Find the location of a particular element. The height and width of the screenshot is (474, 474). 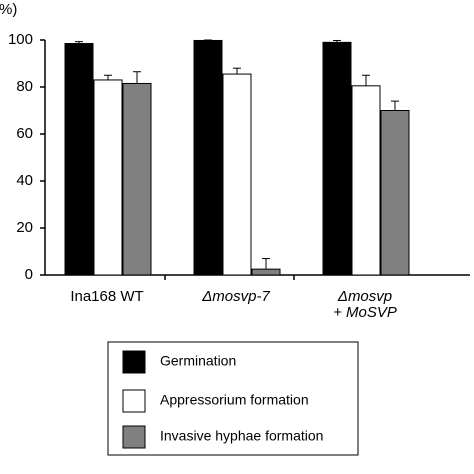

y-axis-label: (%) is located at coordinates (8, 9).